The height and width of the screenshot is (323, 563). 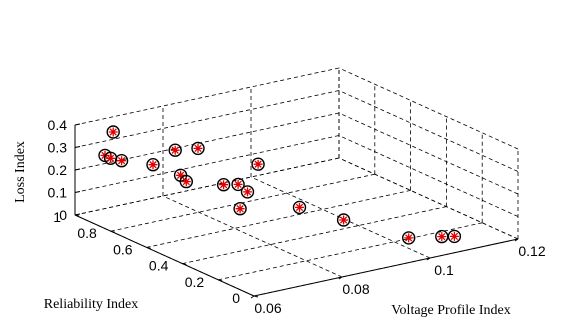 I want to click on grid-line-floor-x, so click(x=252, y=236).